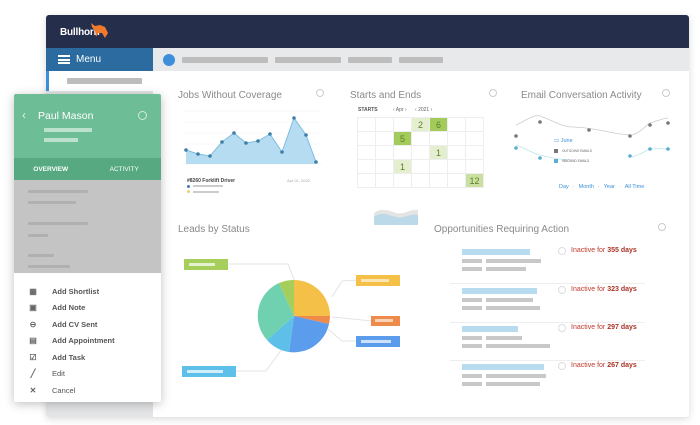 The image size is (700, 425). What do you see at coordinates (547, 265) in the screenshot?
I see `opportunity-row: Inactive for 355 days` at bounding box center [547, 265].